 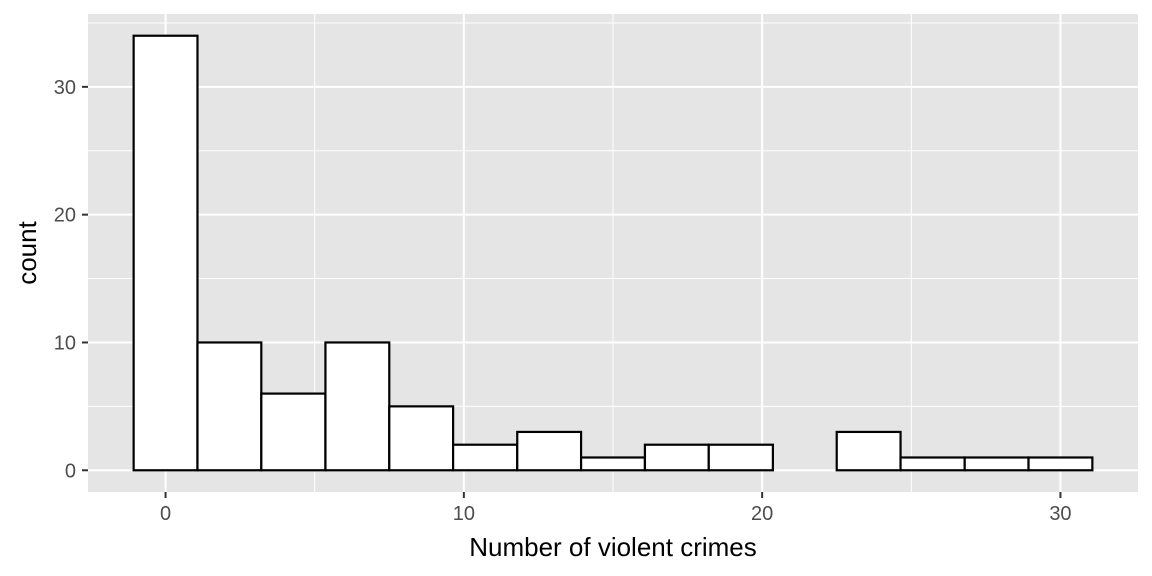 I want to click on x-tick-label: 30, so click(x=1060, y=514).